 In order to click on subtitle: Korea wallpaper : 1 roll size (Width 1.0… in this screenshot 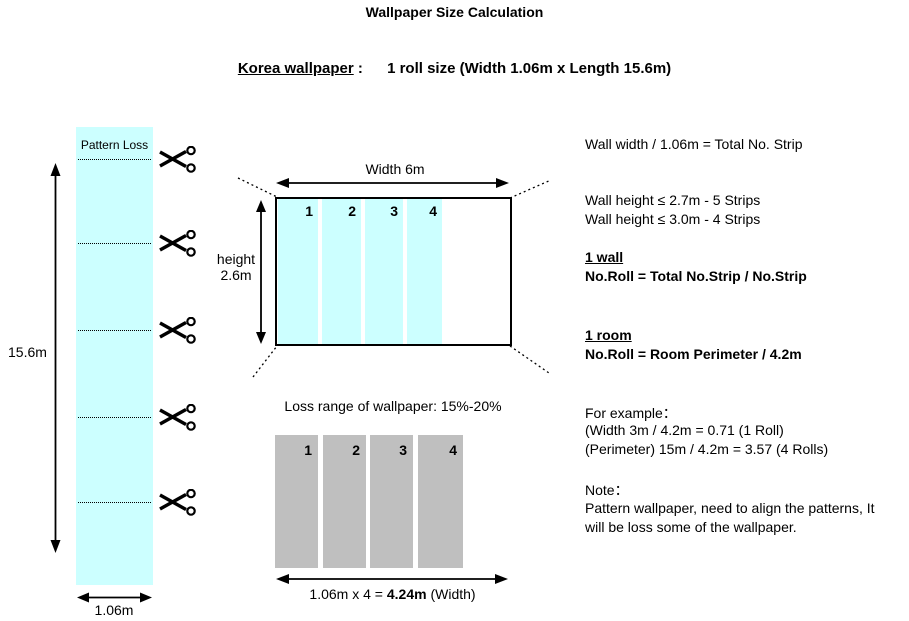, I will do `click(454, 68)`.